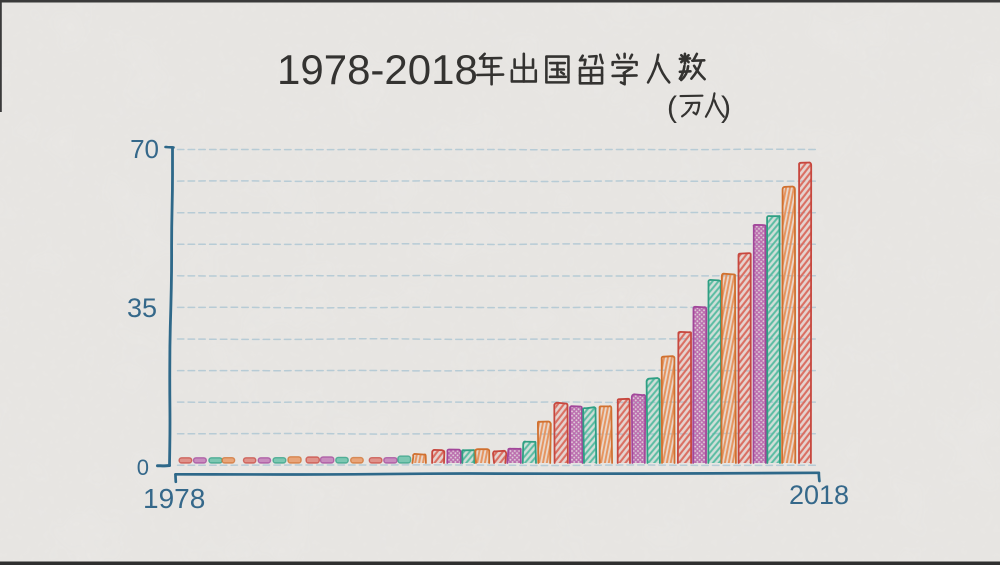  I want to click on svg-text: 2018, so click(819, 495).